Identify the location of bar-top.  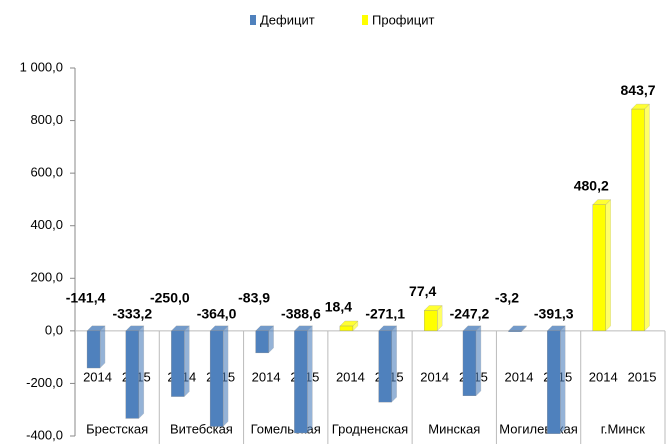
(517, 328).